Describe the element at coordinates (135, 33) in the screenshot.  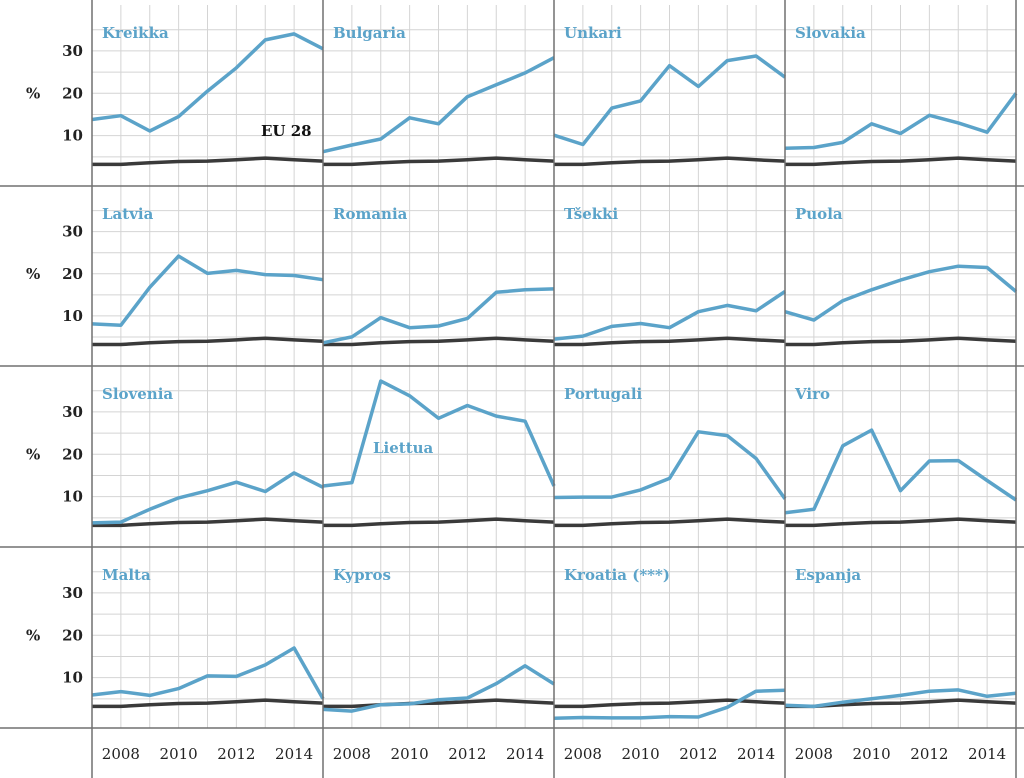
I see `panel-label: Kreikka` at that location.